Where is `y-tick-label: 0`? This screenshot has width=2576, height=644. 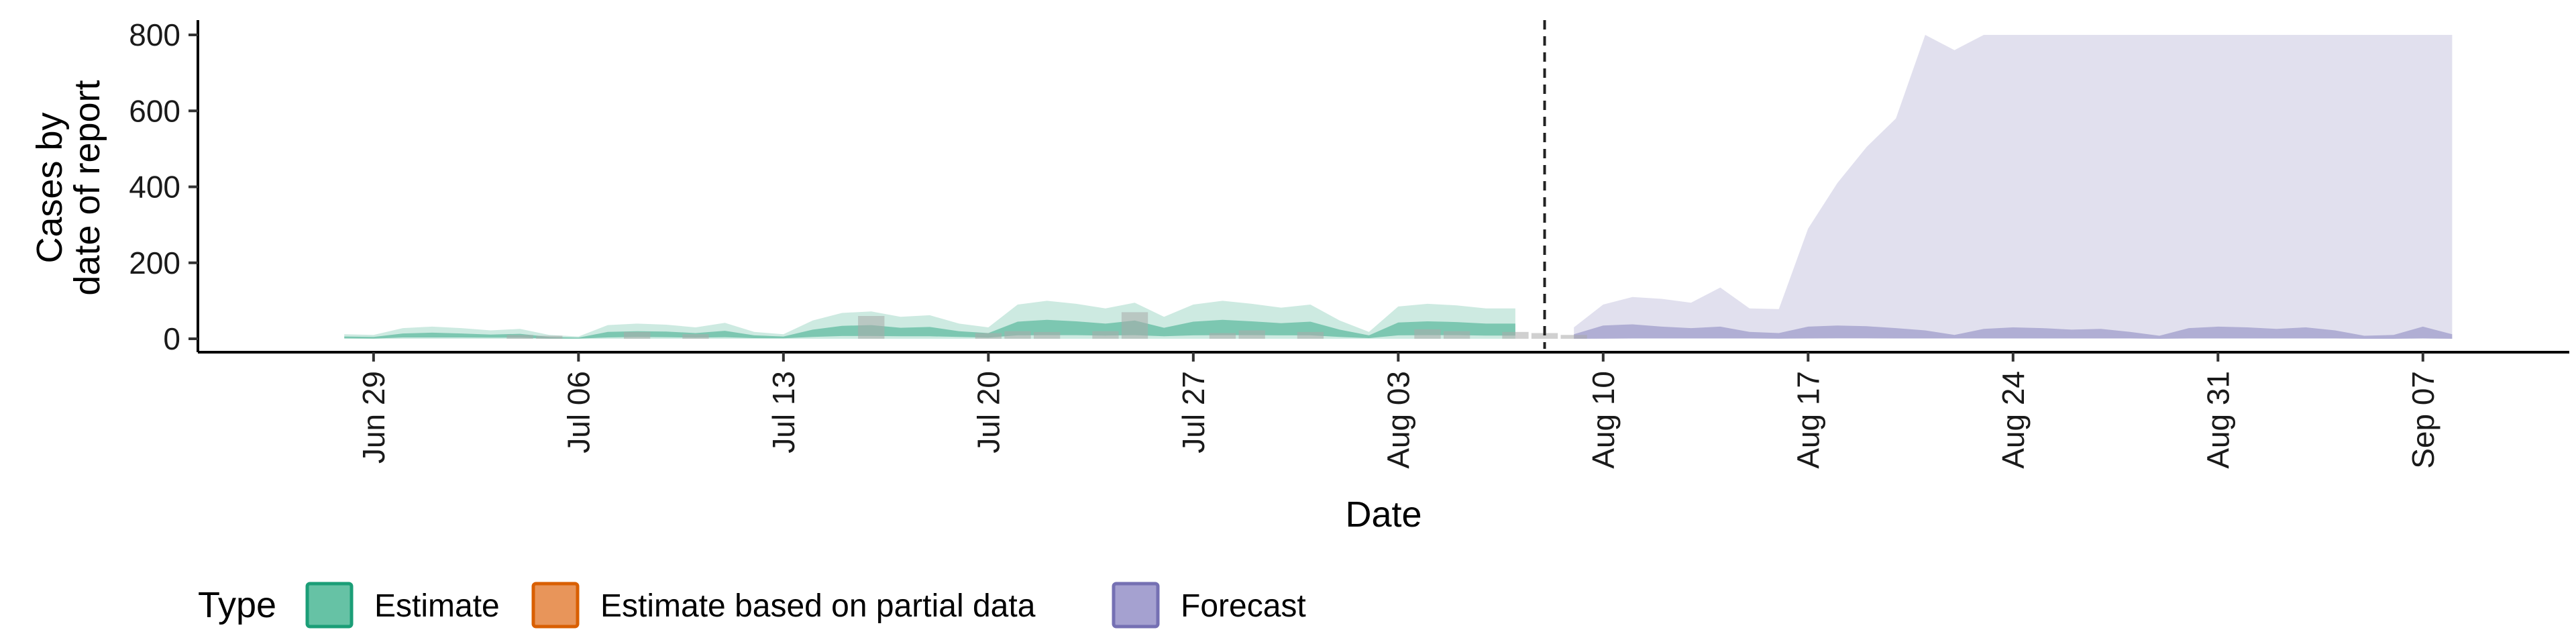 y-tick-label: 0 is located at coordinates (171, 338).